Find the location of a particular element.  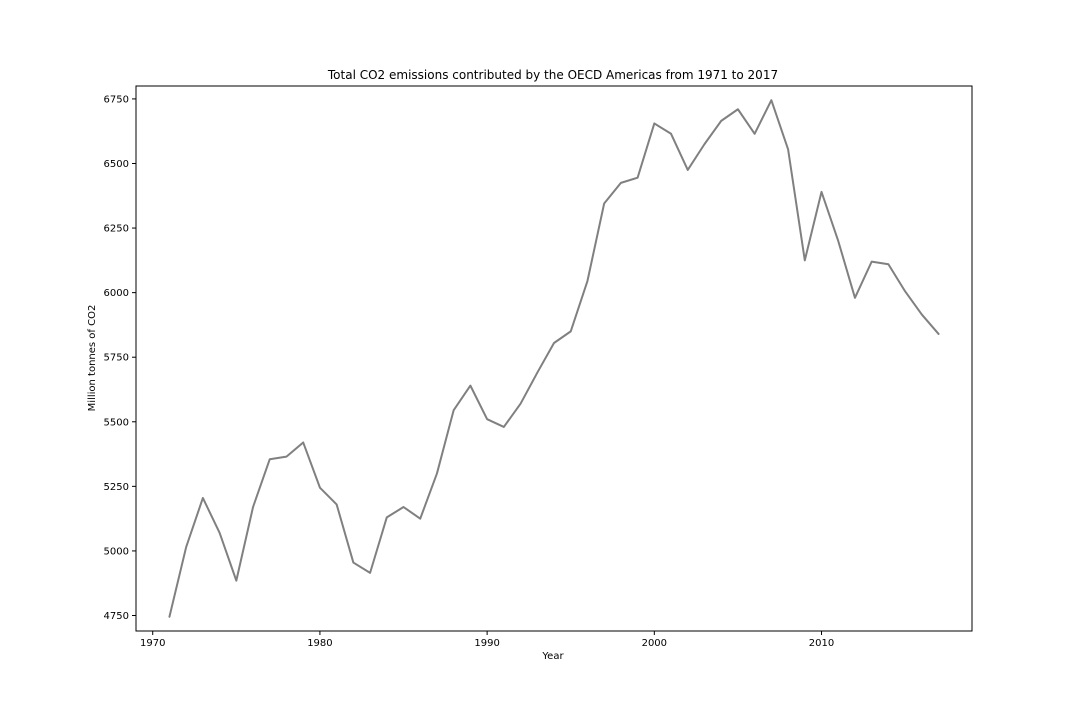

y-tick-label: 6750 is located at coordinates (116, 99).